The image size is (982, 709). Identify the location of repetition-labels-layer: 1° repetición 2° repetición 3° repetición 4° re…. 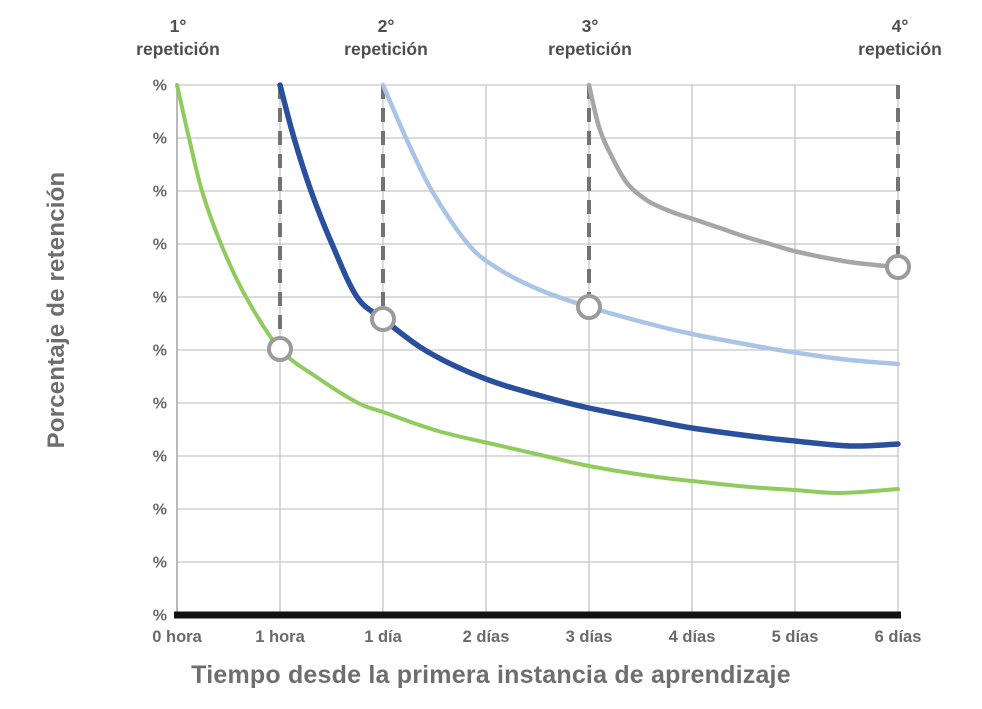
(539, 37).